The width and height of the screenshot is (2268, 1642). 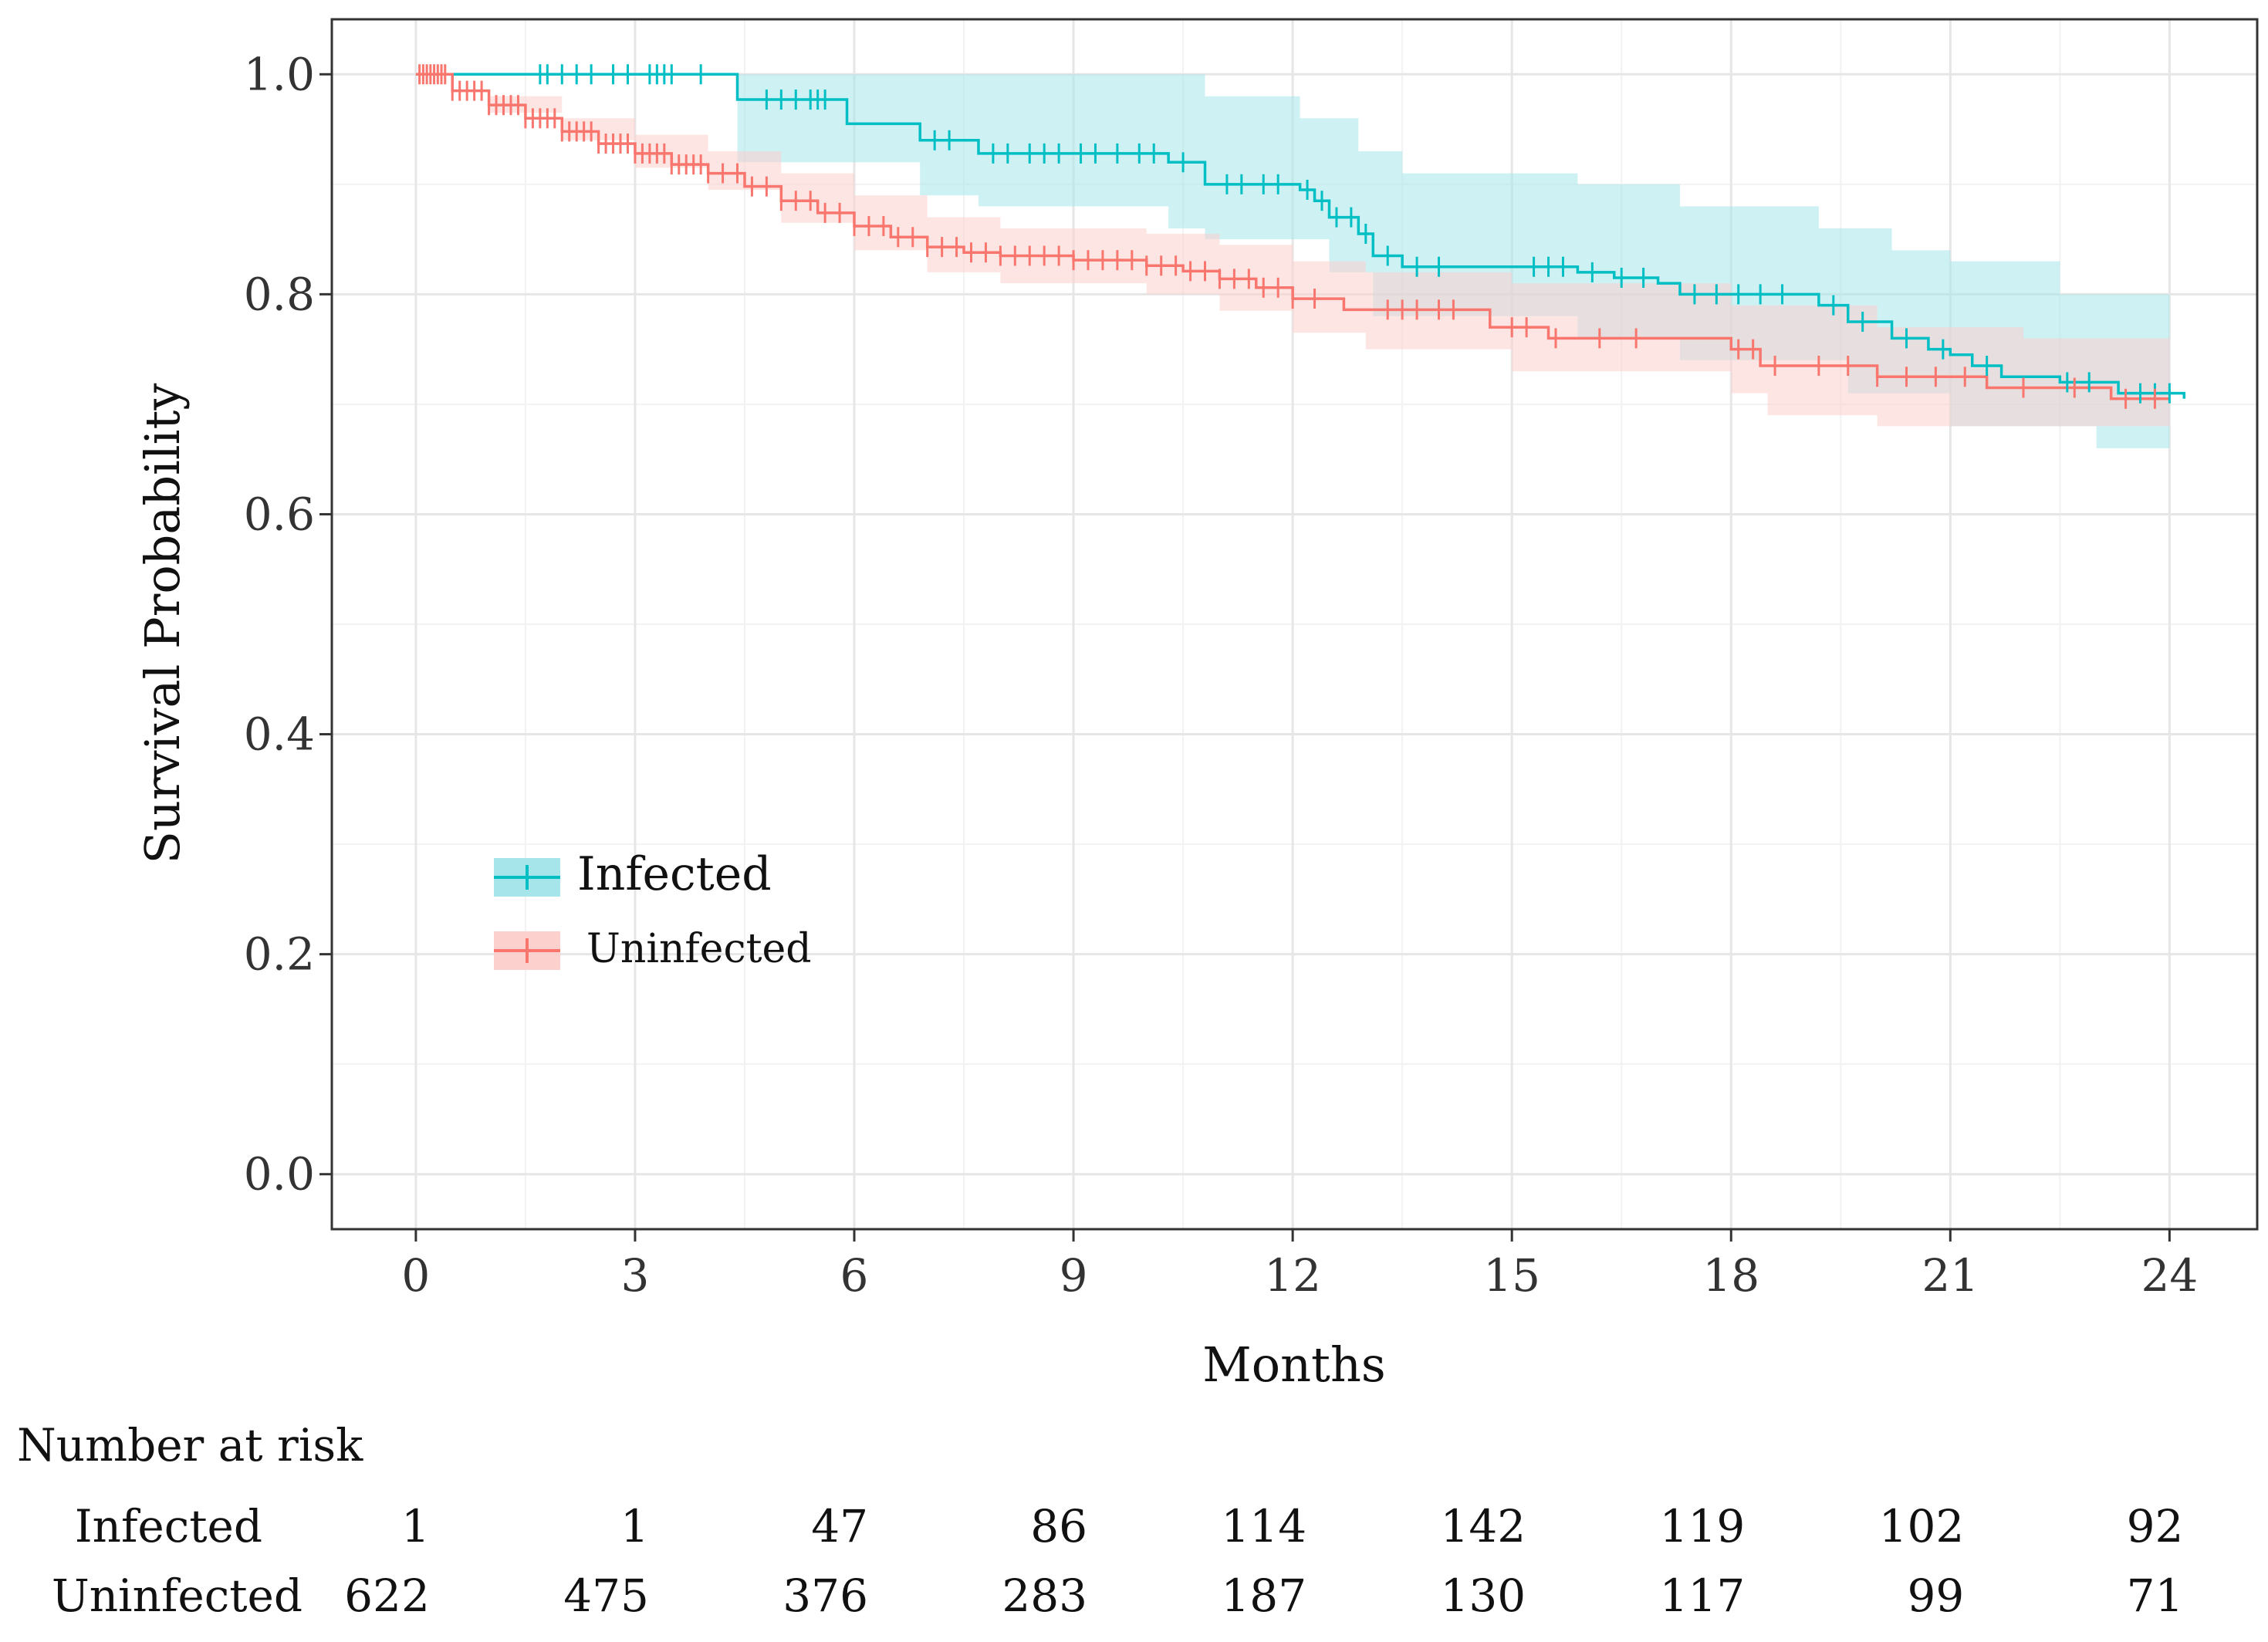 I want to click on risk-value-uninfected: 187, so click(x=1263, y=1596).